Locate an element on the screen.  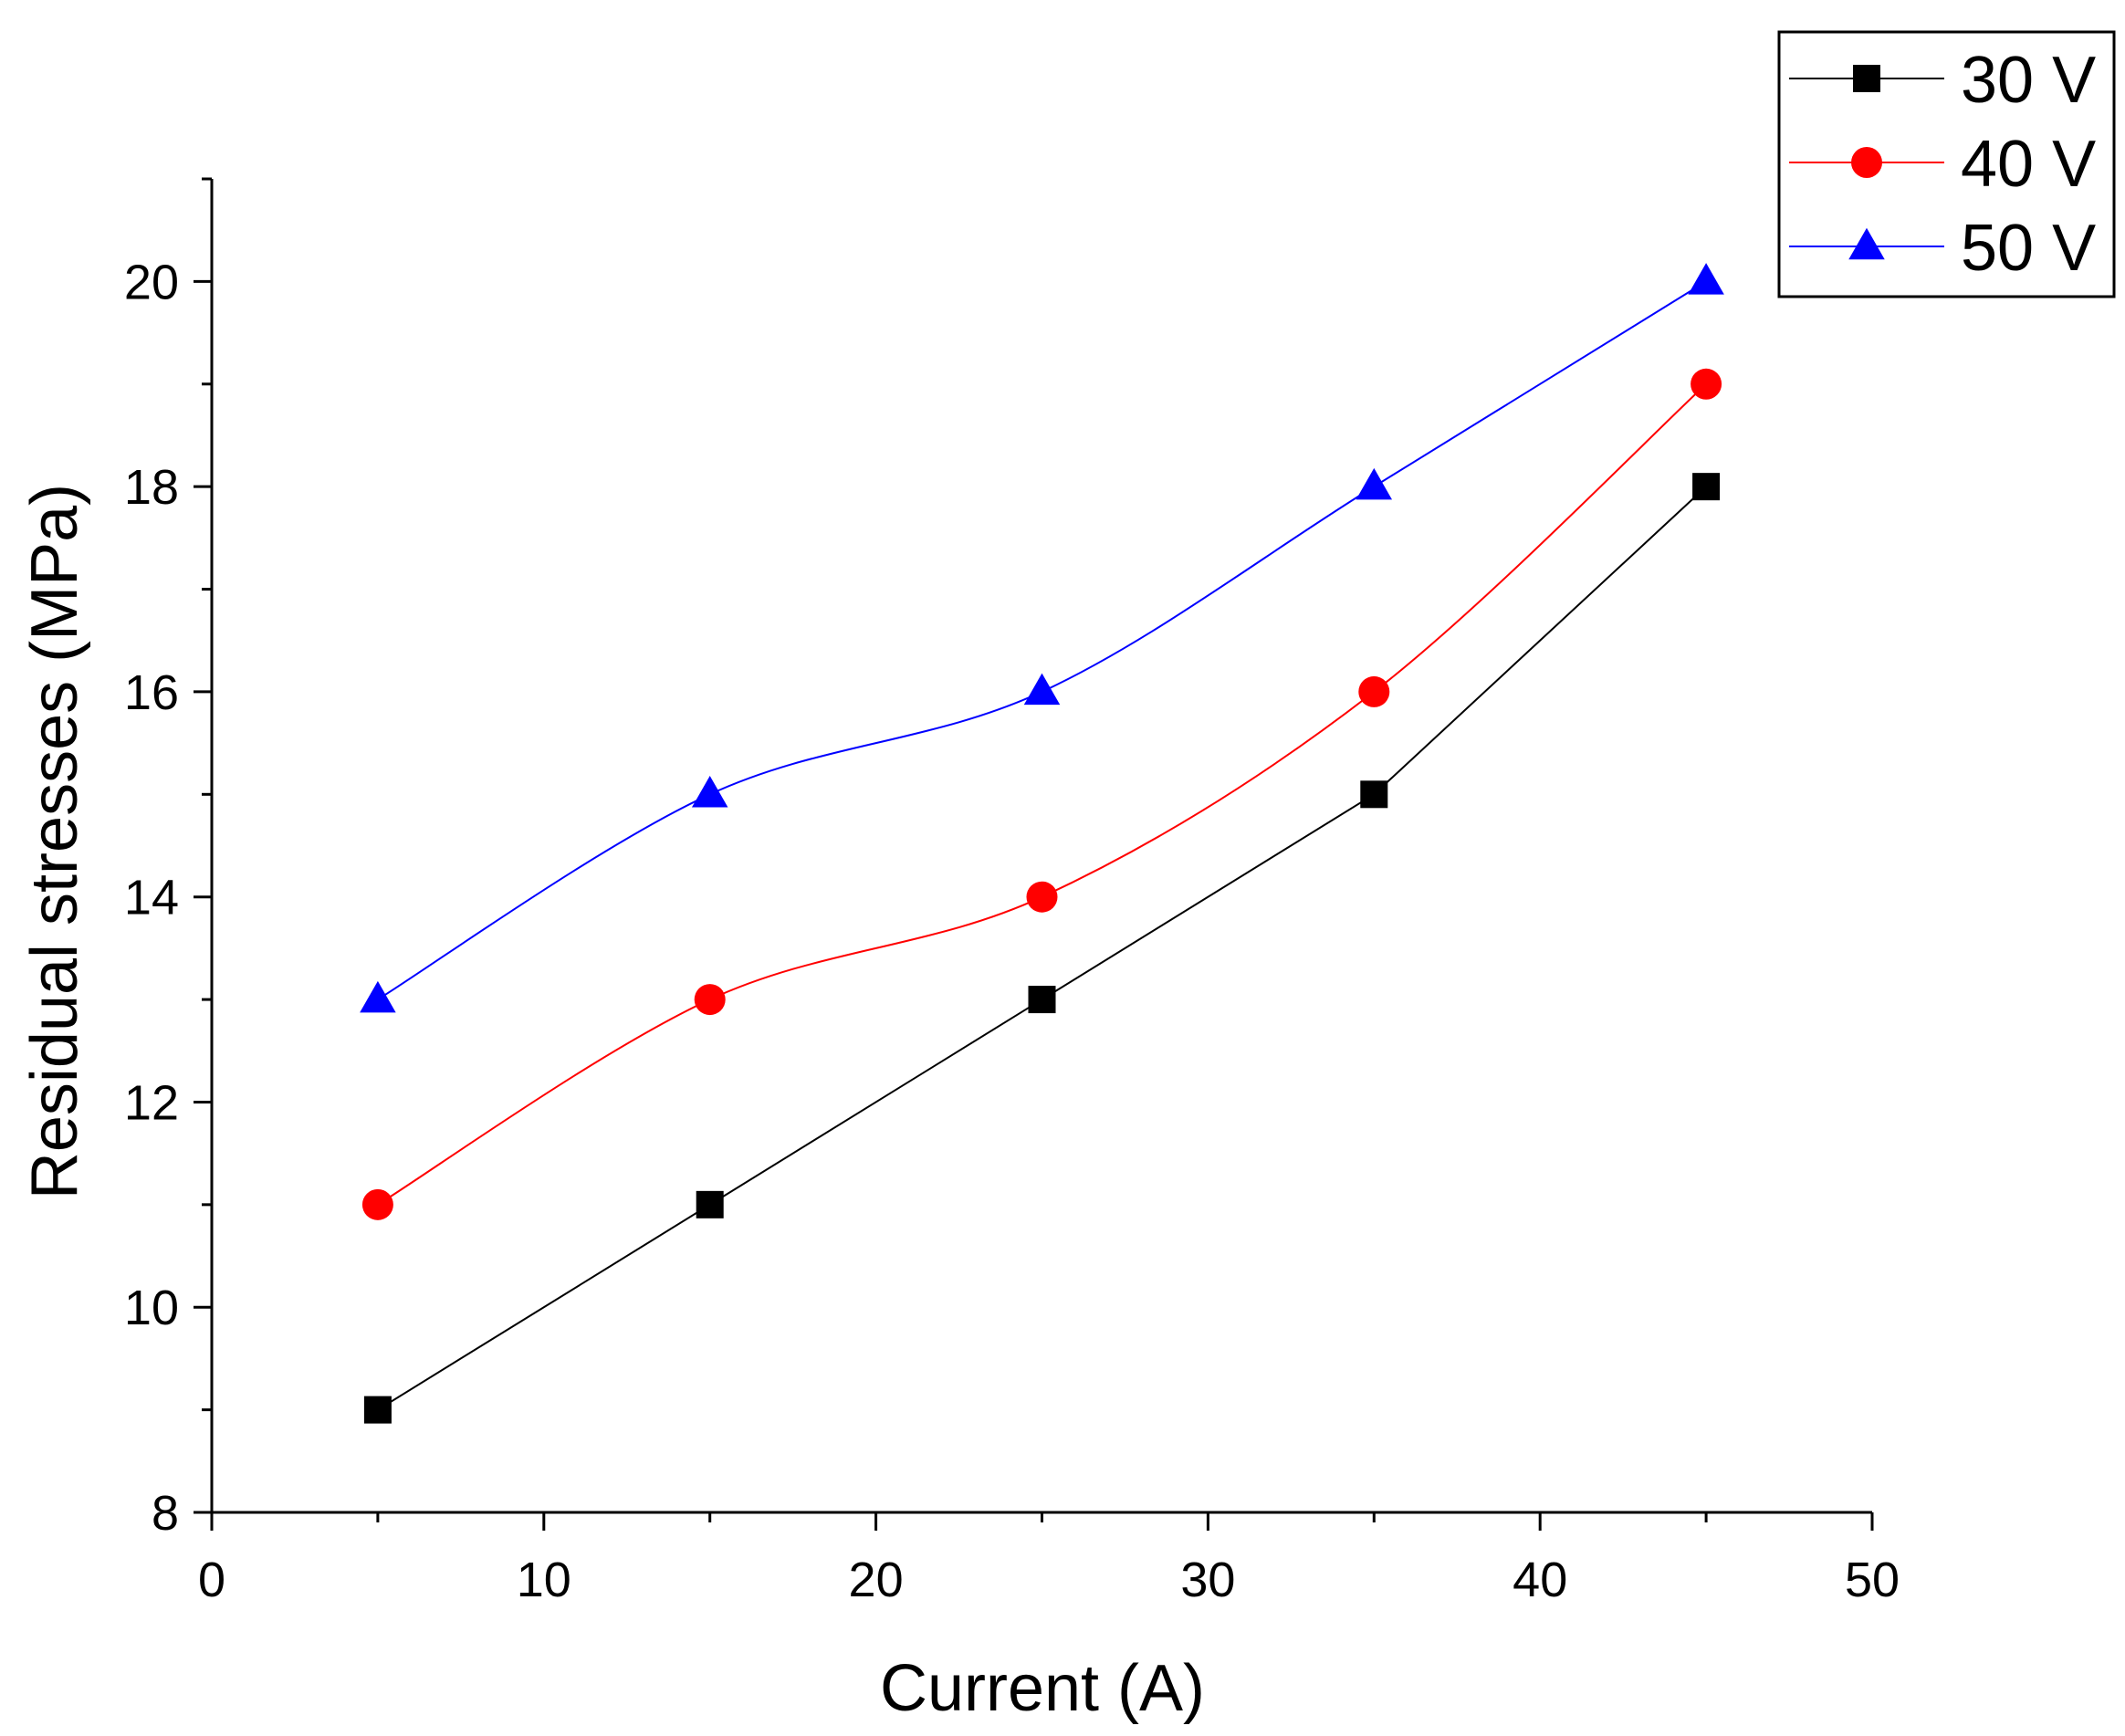
y-tick-label: 10 is located at coordinates (151, 1308).